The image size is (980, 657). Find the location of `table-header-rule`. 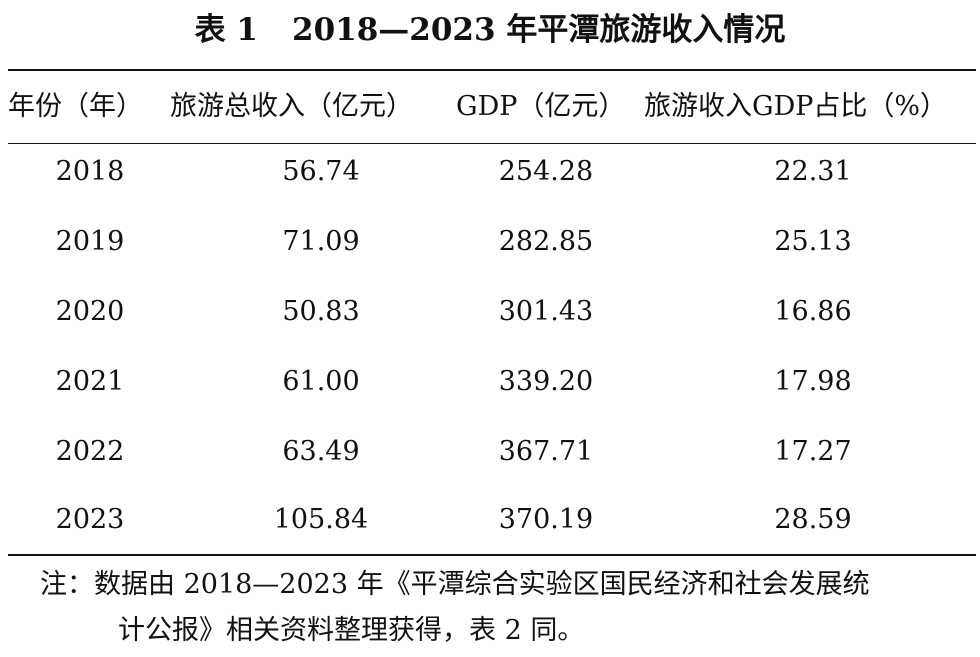

table-header-rule is located at coordinates (492, 143).